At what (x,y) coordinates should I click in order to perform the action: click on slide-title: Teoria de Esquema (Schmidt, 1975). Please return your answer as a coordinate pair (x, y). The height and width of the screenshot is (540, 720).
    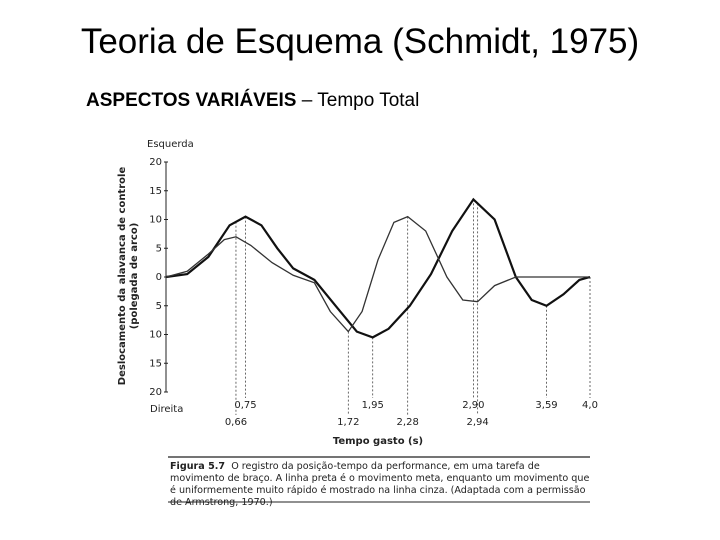
    Looking at the image, I should click on (360, 41).